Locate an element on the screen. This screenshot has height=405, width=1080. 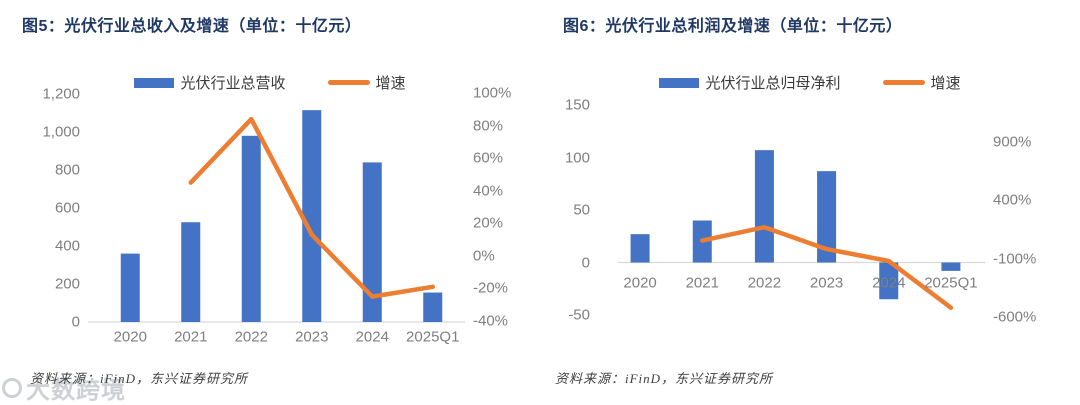
right-axis-tick-label: 80% is located at coordinates (488, 126).